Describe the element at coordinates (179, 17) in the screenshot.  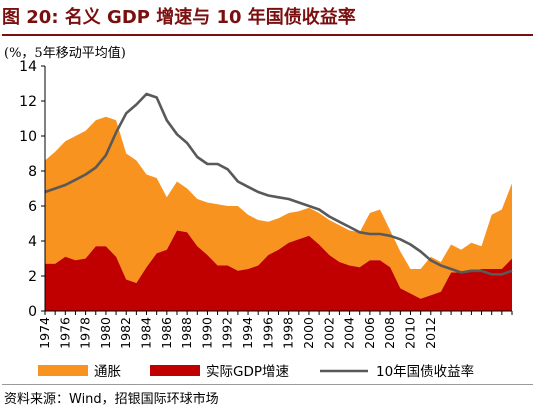
I see `figure-title: 图 20: 名义 GDP 增速与 10 年国债收益率` at that location.